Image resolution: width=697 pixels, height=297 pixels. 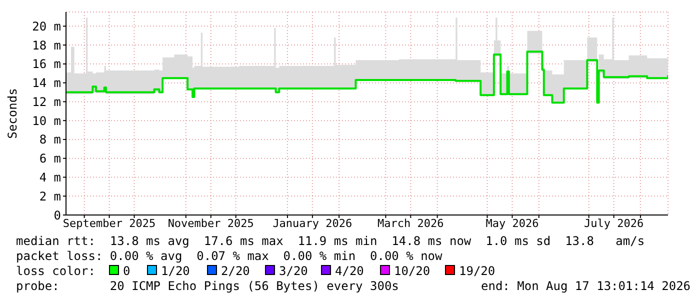 I want to click on x-tick-label: March 2026, so click(x=411, y=223).